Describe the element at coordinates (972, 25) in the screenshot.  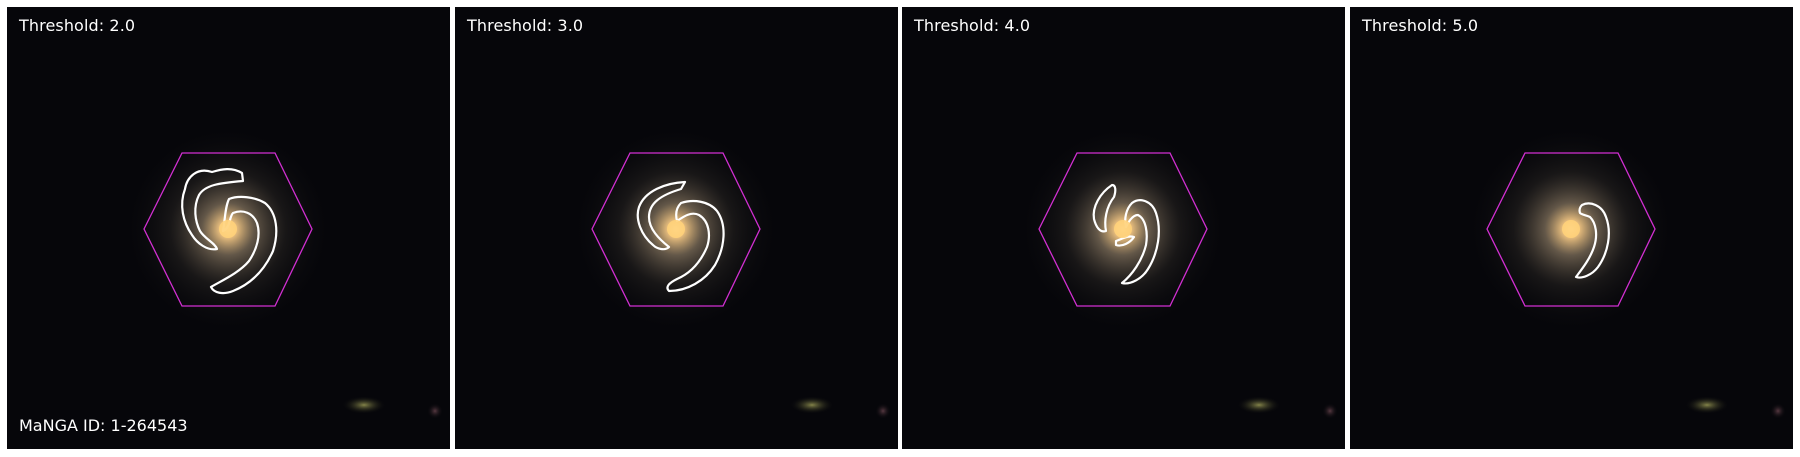
I see `panel-title: Threshold: 4.0` at that location.